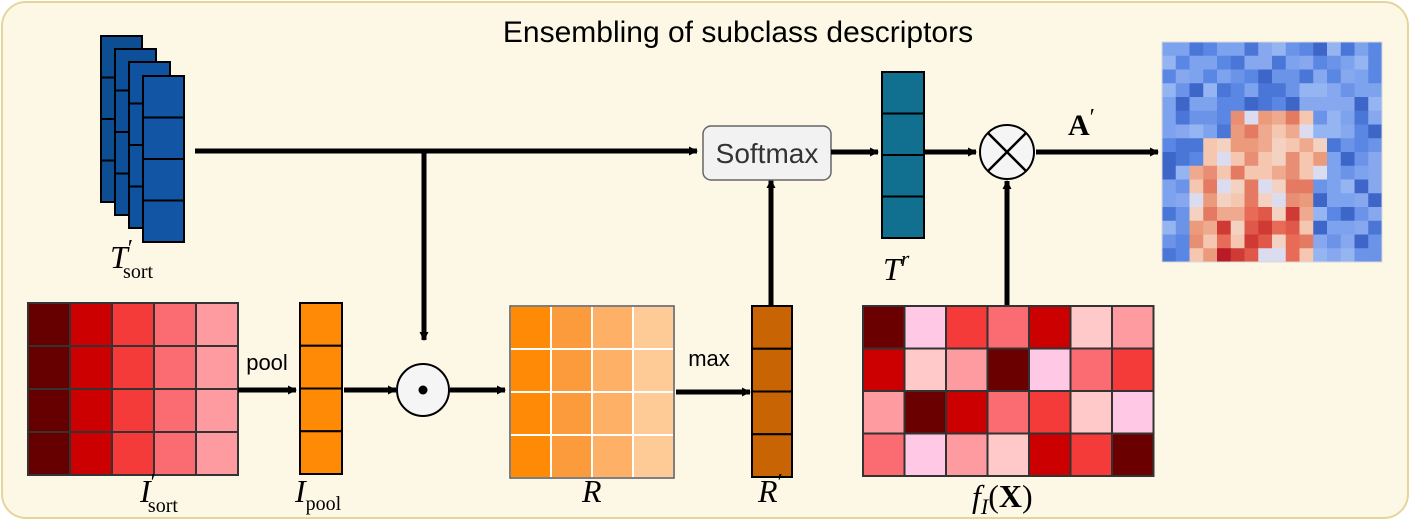 The width and height of the screenshot is (1412, 532). I want to click on circled-dot-icon, so click(423, 390).